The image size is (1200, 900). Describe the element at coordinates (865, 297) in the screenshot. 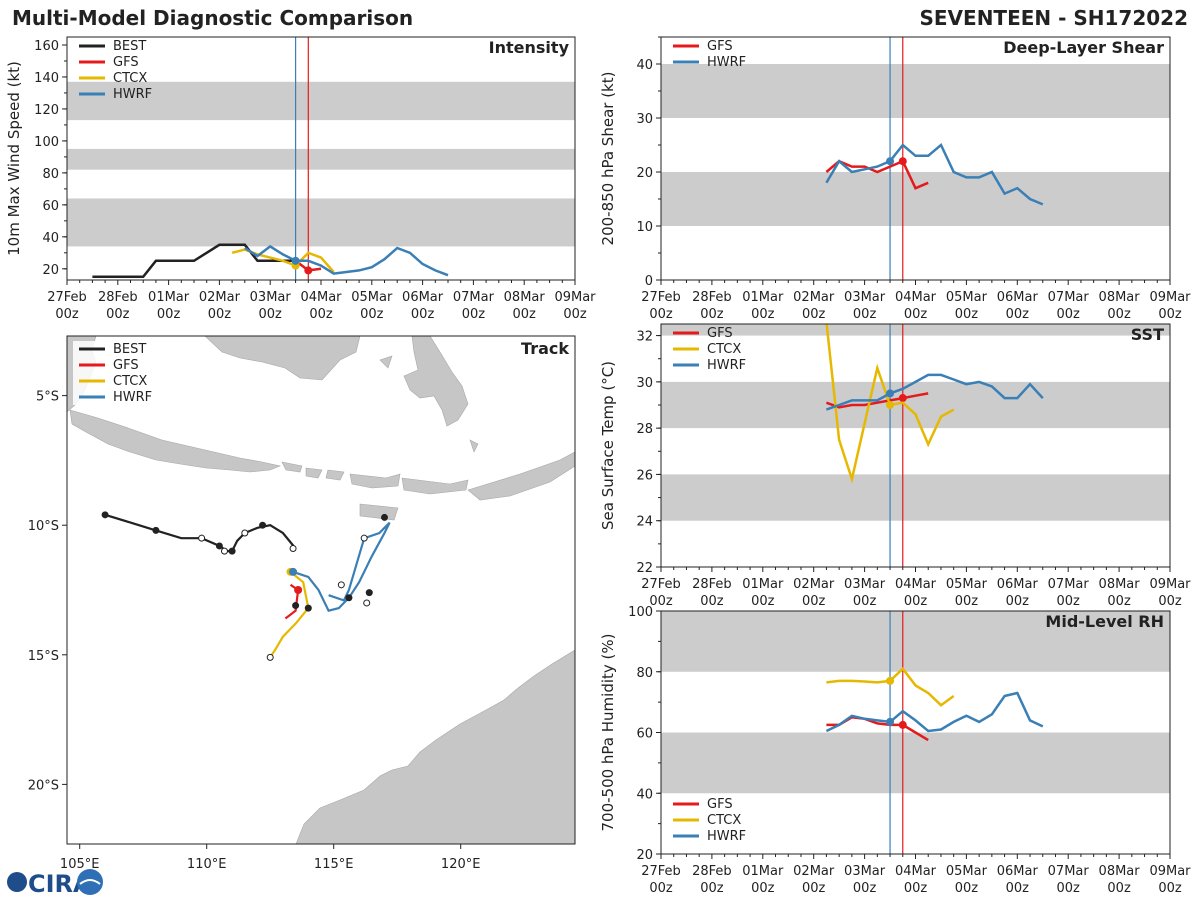

I see `xtick-label-date: 03Mar` at that location.